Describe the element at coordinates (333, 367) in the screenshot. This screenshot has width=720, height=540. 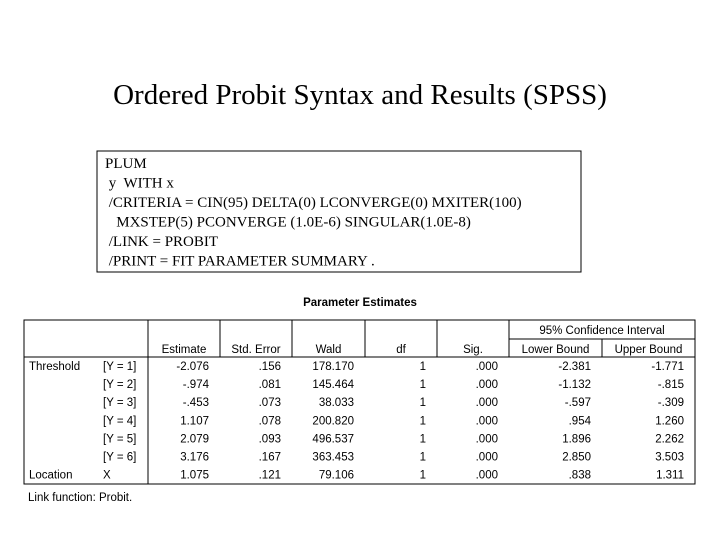
I see `cell: 178.170` at that location.